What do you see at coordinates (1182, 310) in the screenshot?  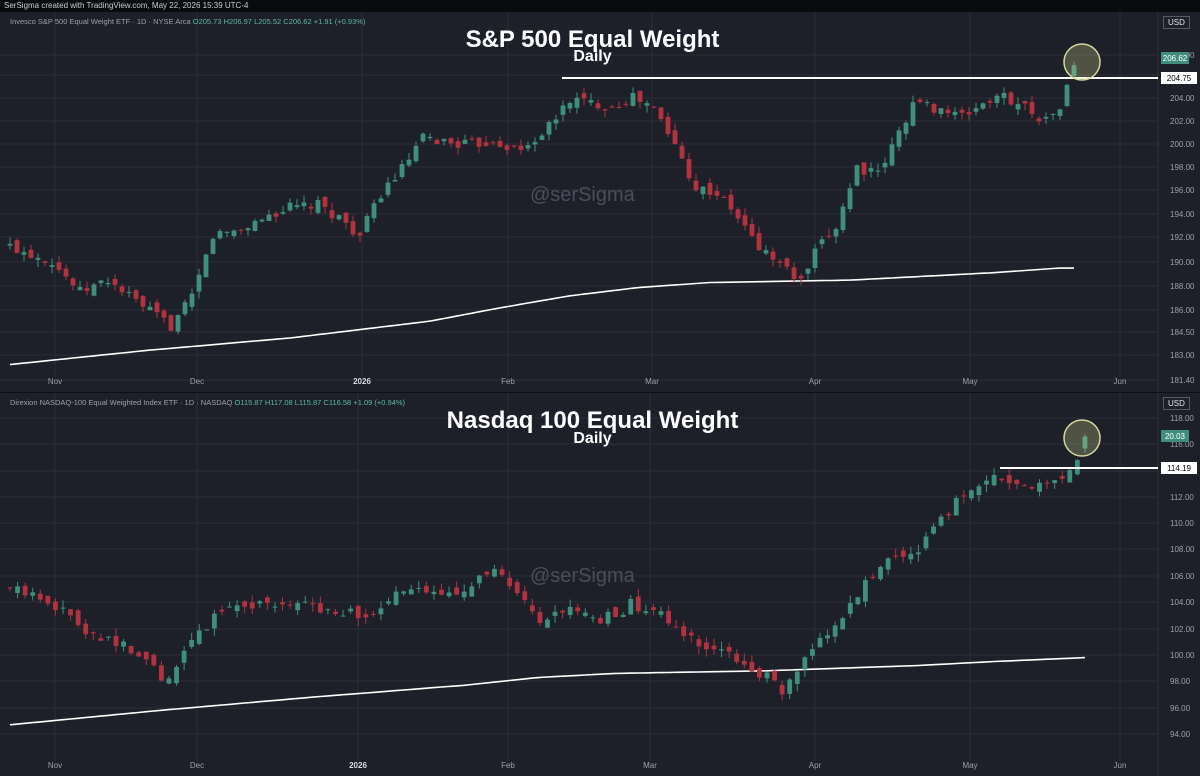 I see `y-tick-label: 186.00` at bounding box center [1182, 310].